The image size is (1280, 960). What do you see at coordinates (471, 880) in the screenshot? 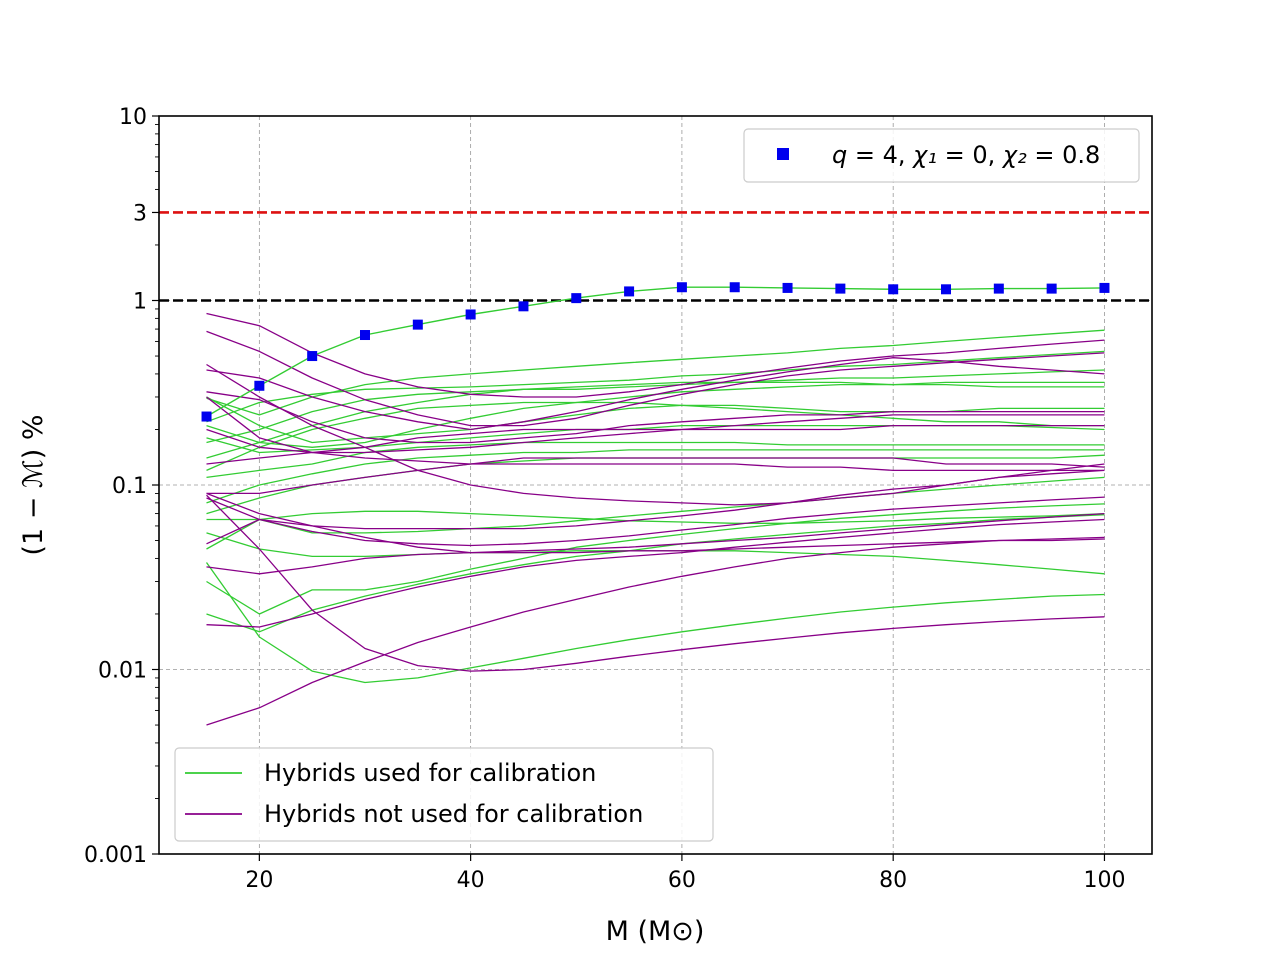
I see `x-tick-label: 40` at bounding box center [471, 880].